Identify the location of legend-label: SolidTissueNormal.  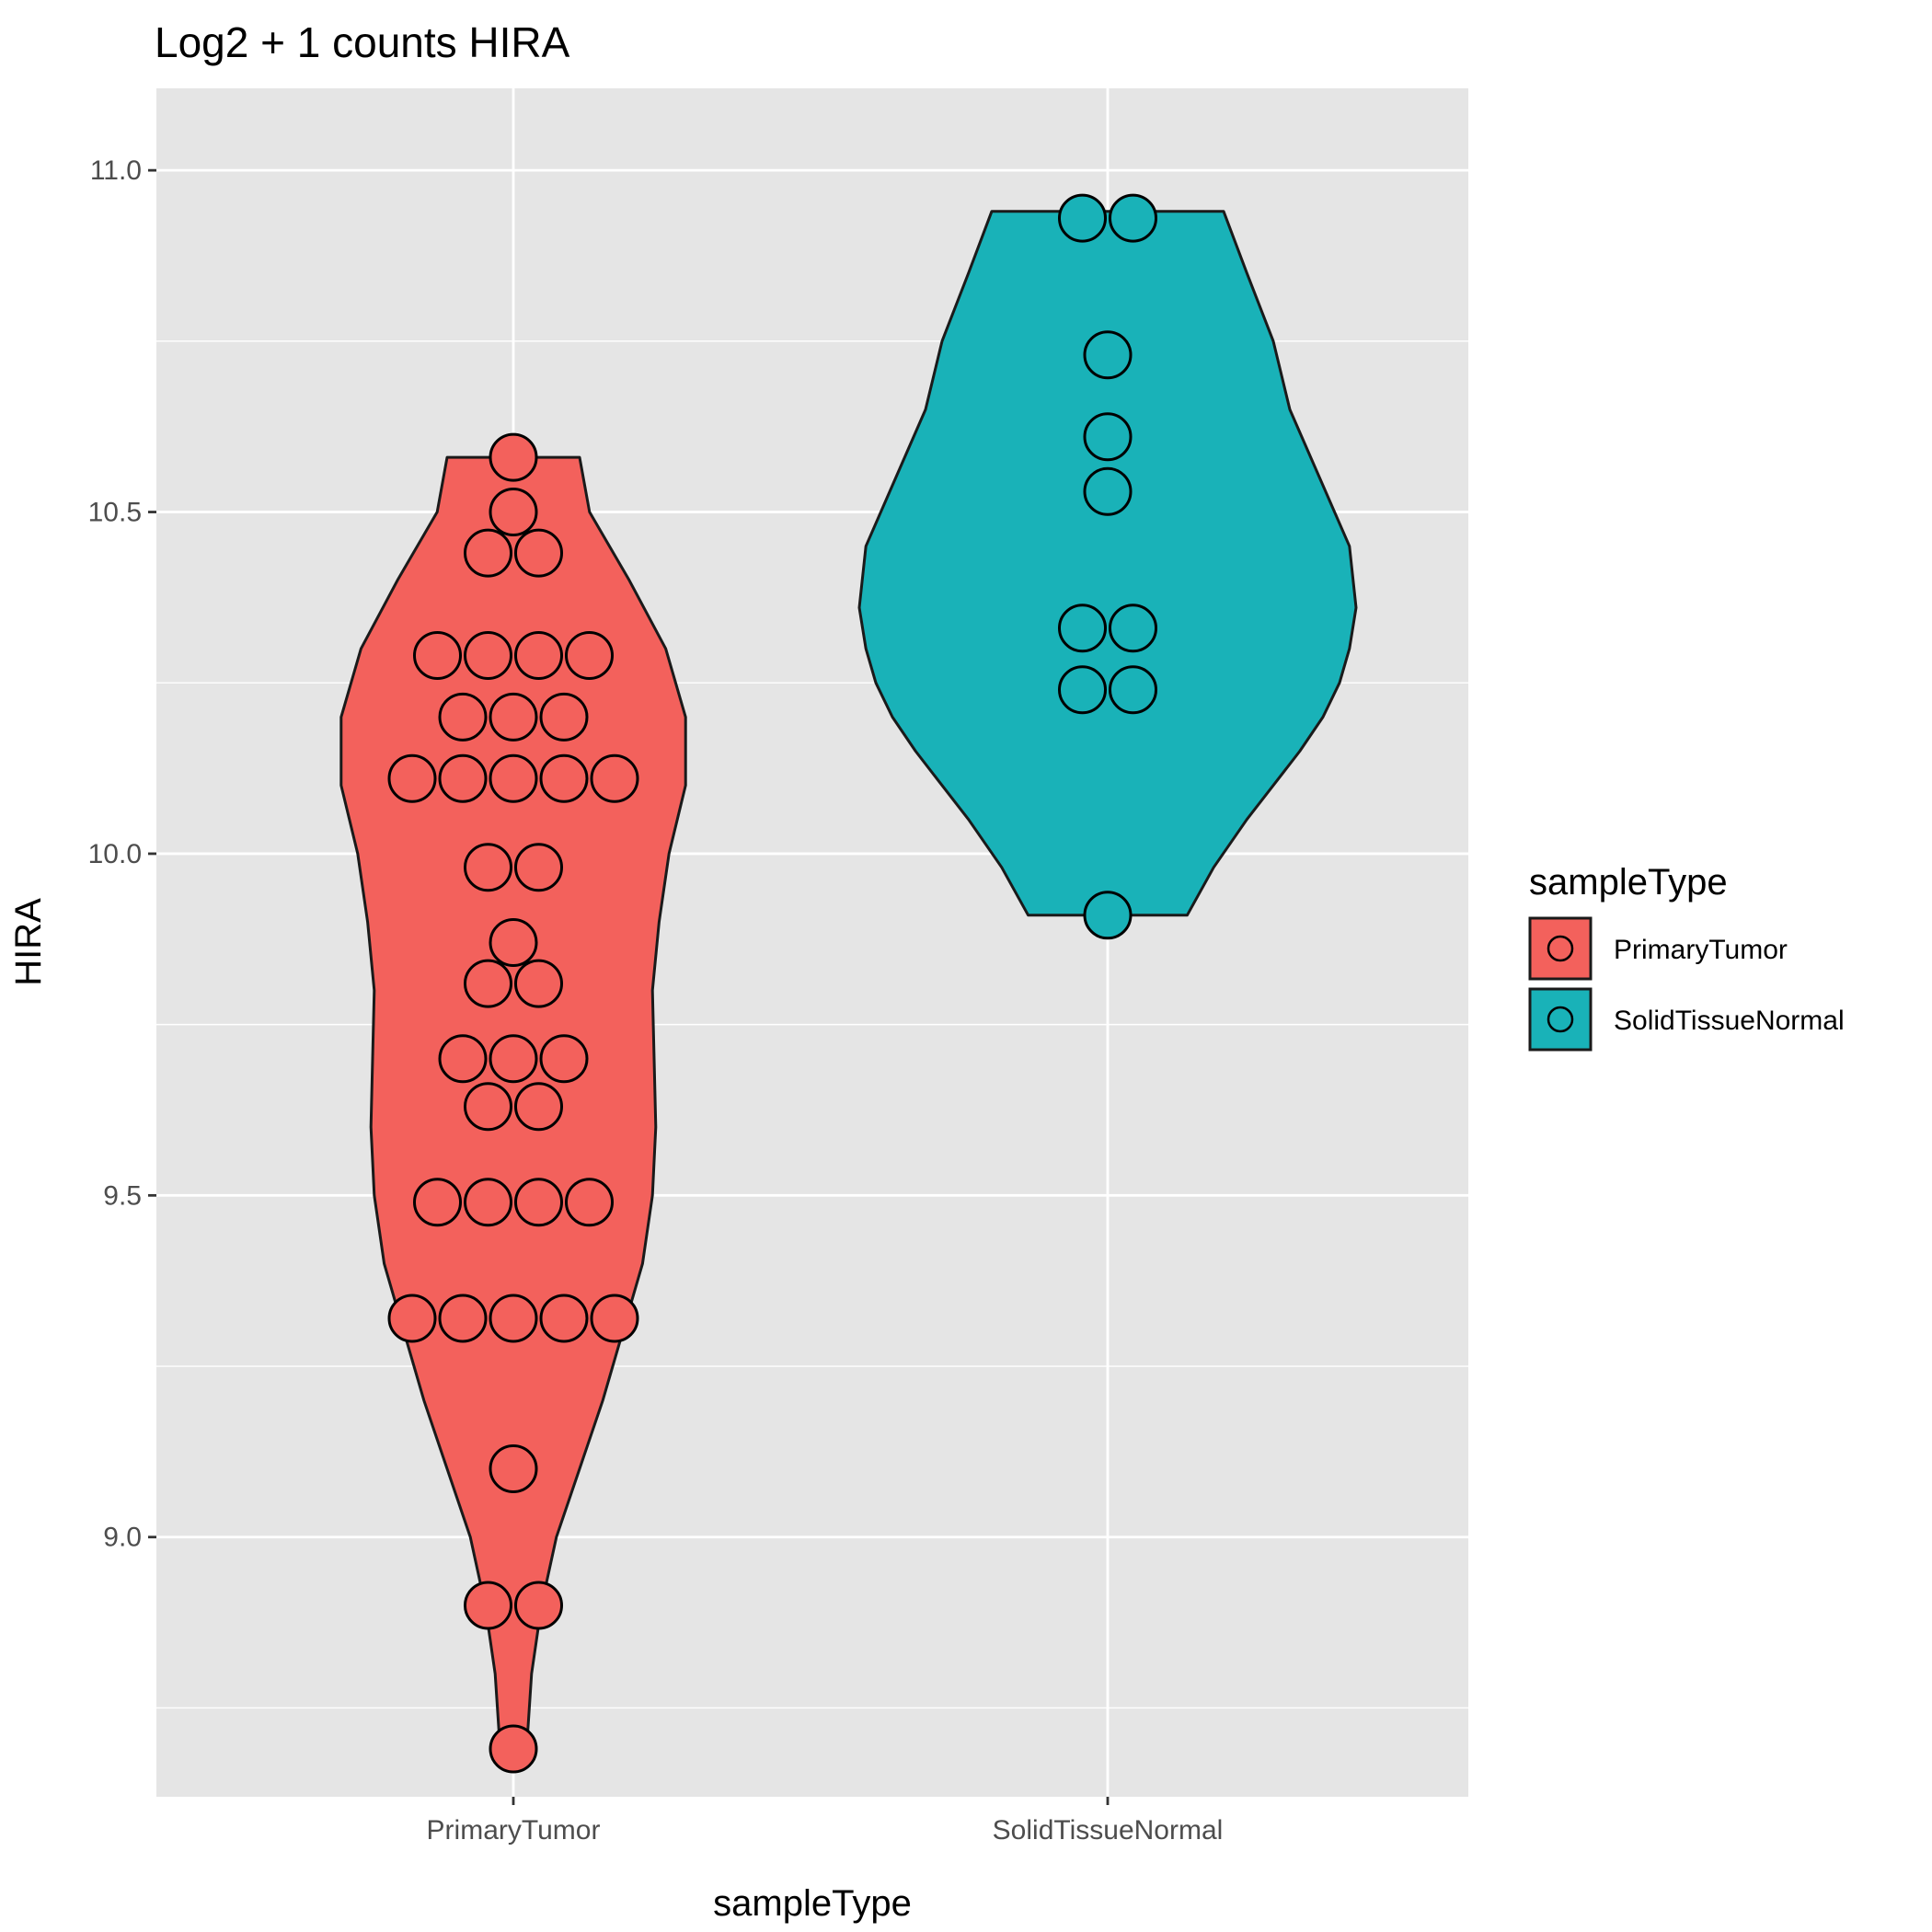
(1729, 1021).